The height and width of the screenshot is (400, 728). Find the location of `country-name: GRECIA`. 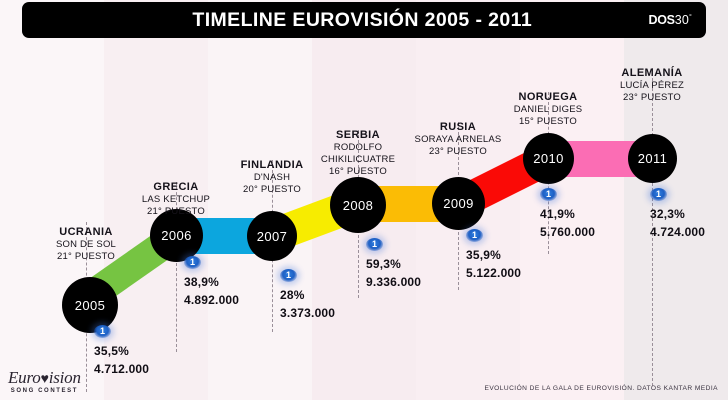

country-name: GRECIA is located at coordinates (176, 187).